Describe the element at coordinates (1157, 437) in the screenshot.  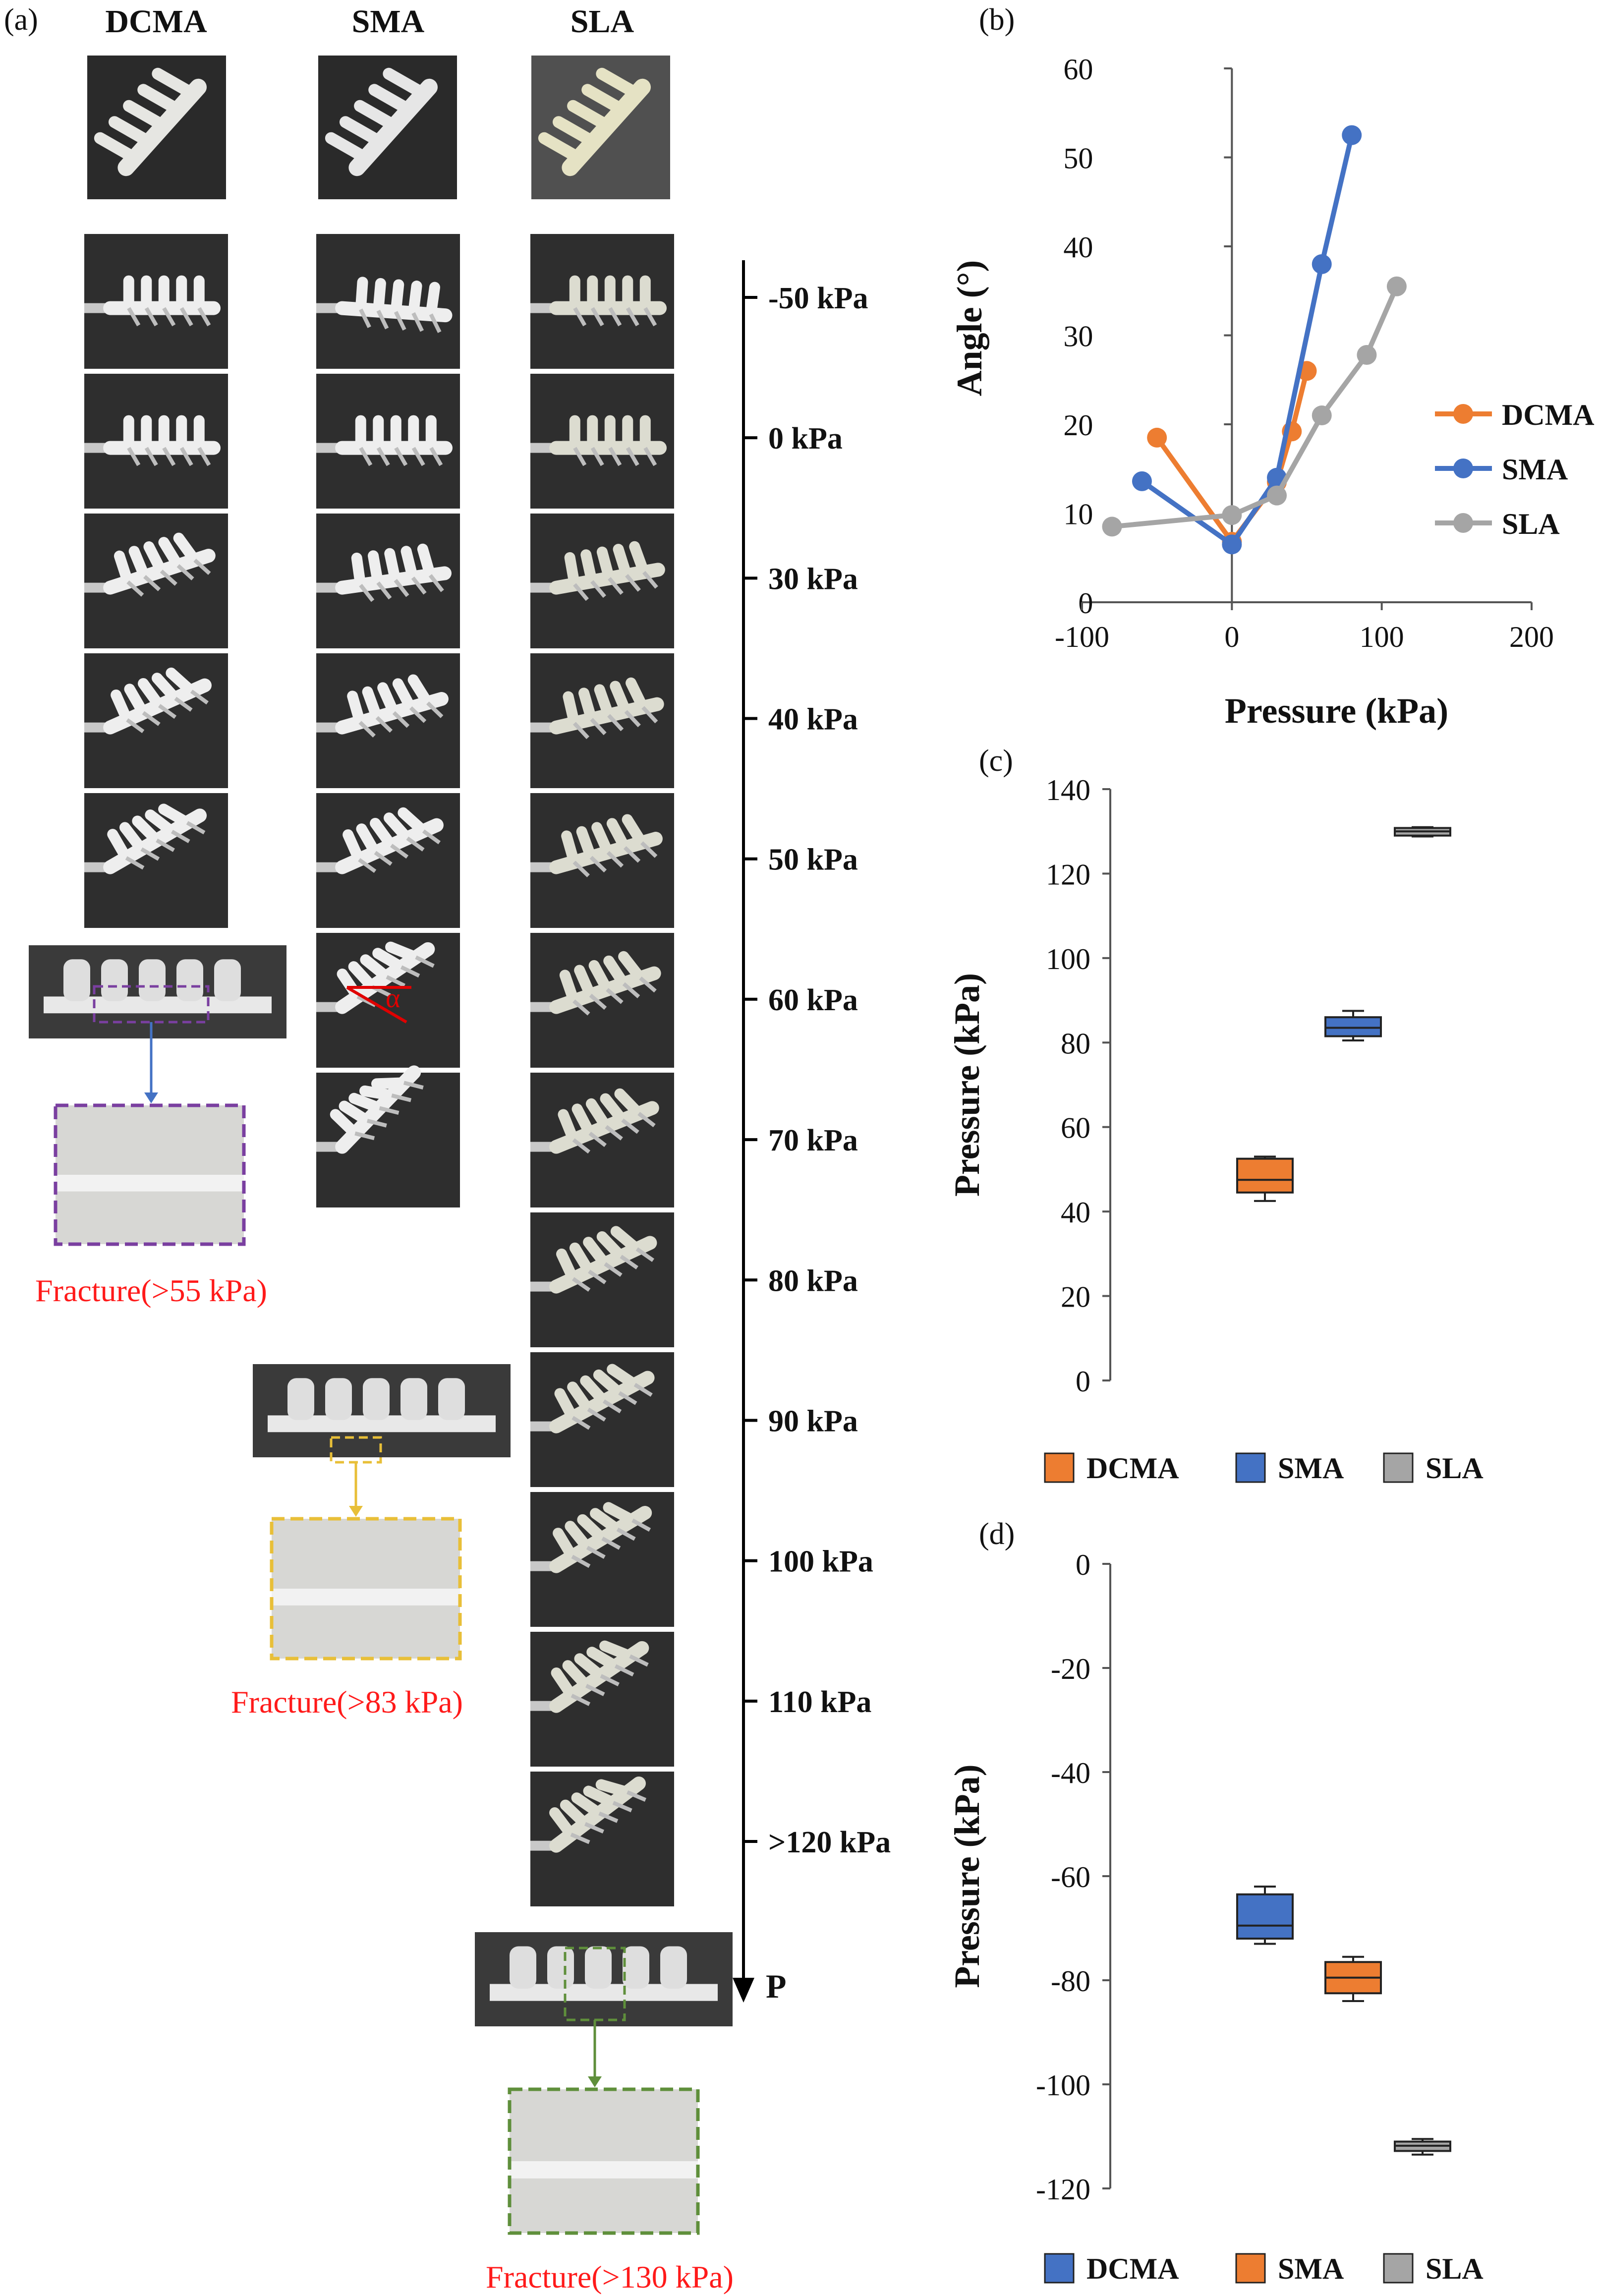
I see `point-dcma` at that location.